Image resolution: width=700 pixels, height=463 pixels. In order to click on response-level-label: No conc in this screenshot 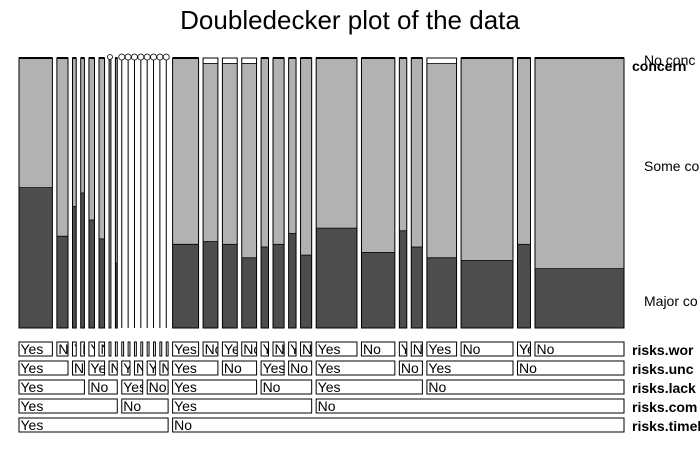, I will do `click(669, 60)`.